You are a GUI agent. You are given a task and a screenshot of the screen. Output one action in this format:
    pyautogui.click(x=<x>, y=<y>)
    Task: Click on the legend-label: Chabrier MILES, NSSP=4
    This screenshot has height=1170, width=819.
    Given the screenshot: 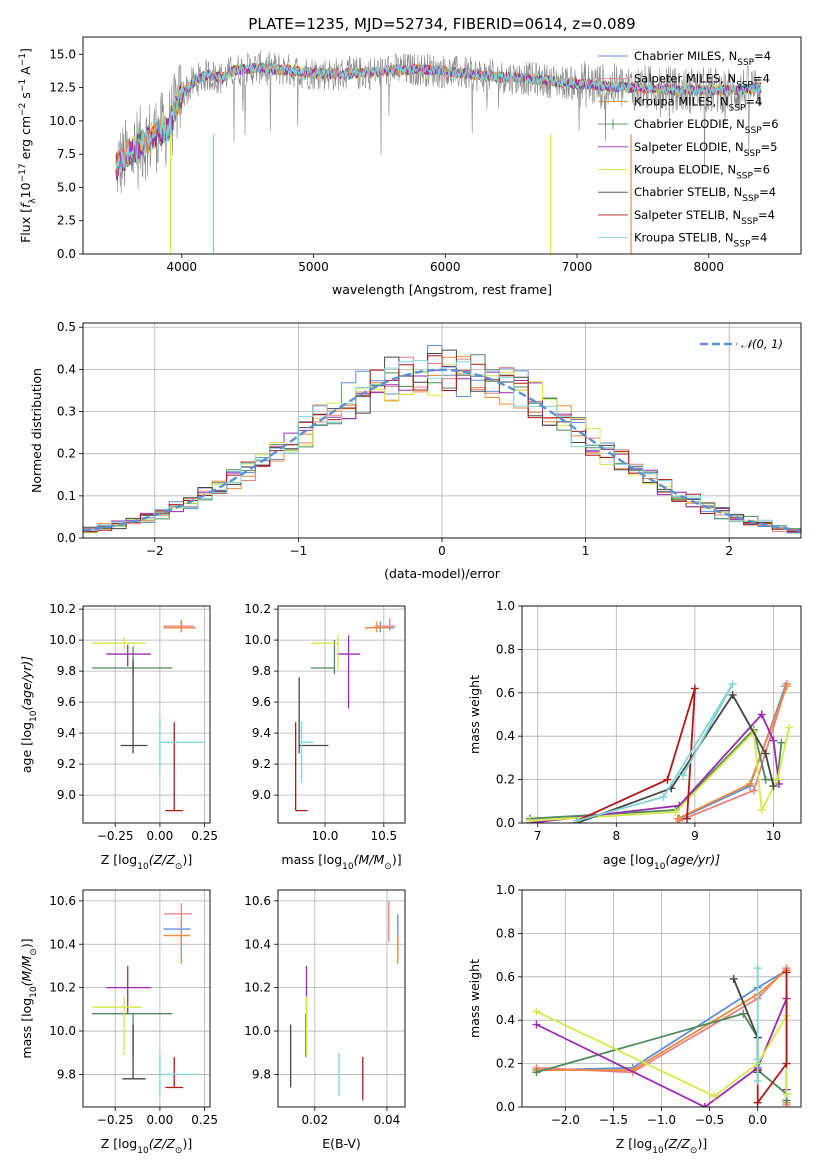 What is the action you would take?
    pyautogui.click(x=702, y=58)
    